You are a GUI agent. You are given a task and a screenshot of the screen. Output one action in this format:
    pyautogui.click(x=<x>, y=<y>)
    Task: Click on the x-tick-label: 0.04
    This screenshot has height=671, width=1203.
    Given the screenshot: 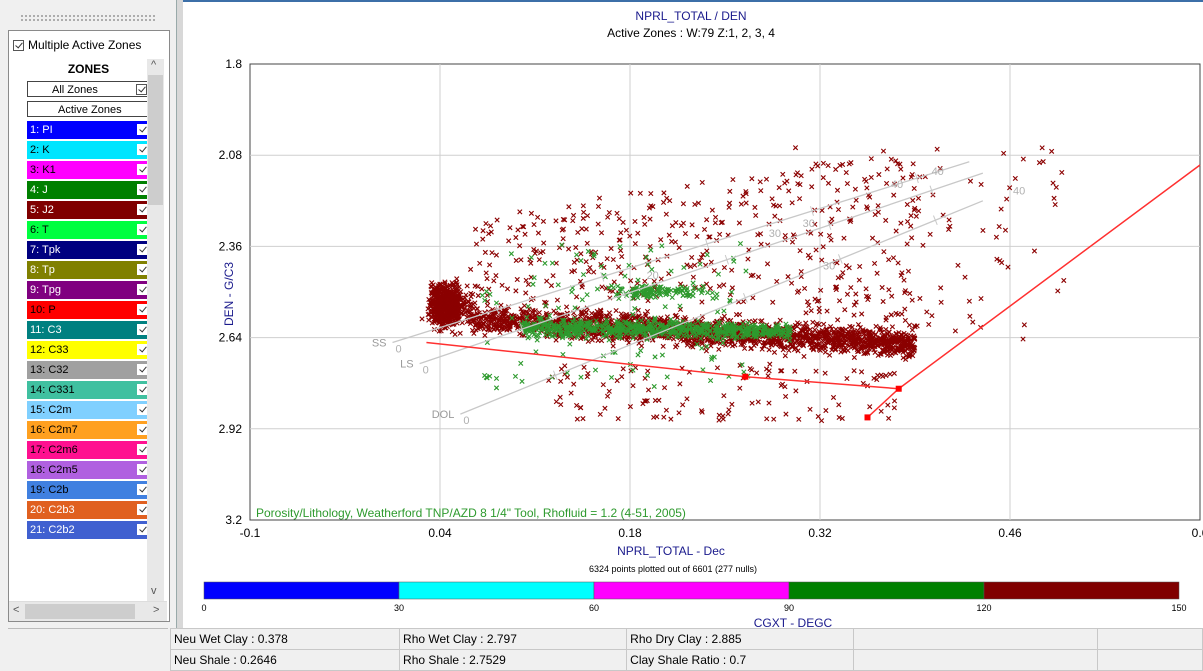 What is the action you would take?
    pyautogui.click(x=440, y=533)
    